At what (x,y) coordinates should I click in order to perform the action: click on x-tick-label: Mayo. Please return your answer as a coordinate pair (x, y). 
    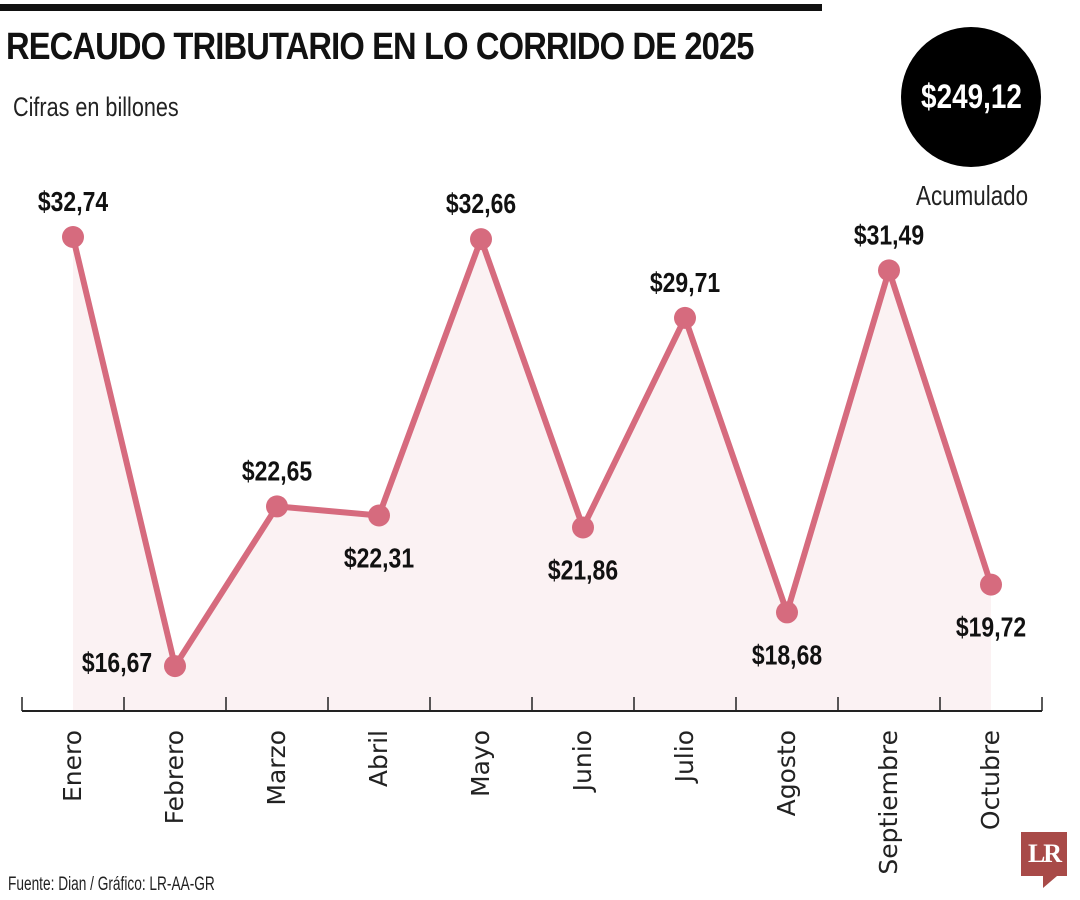
    Looking at the image, I should click on (480, 763).